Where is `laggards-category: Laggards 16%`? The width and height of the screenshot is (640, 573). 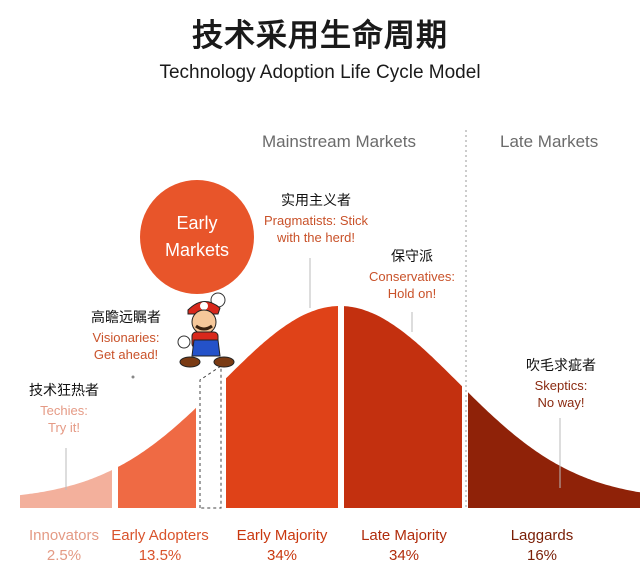
laggards-category: Laggards 16% is located at coordinates (542, 546).